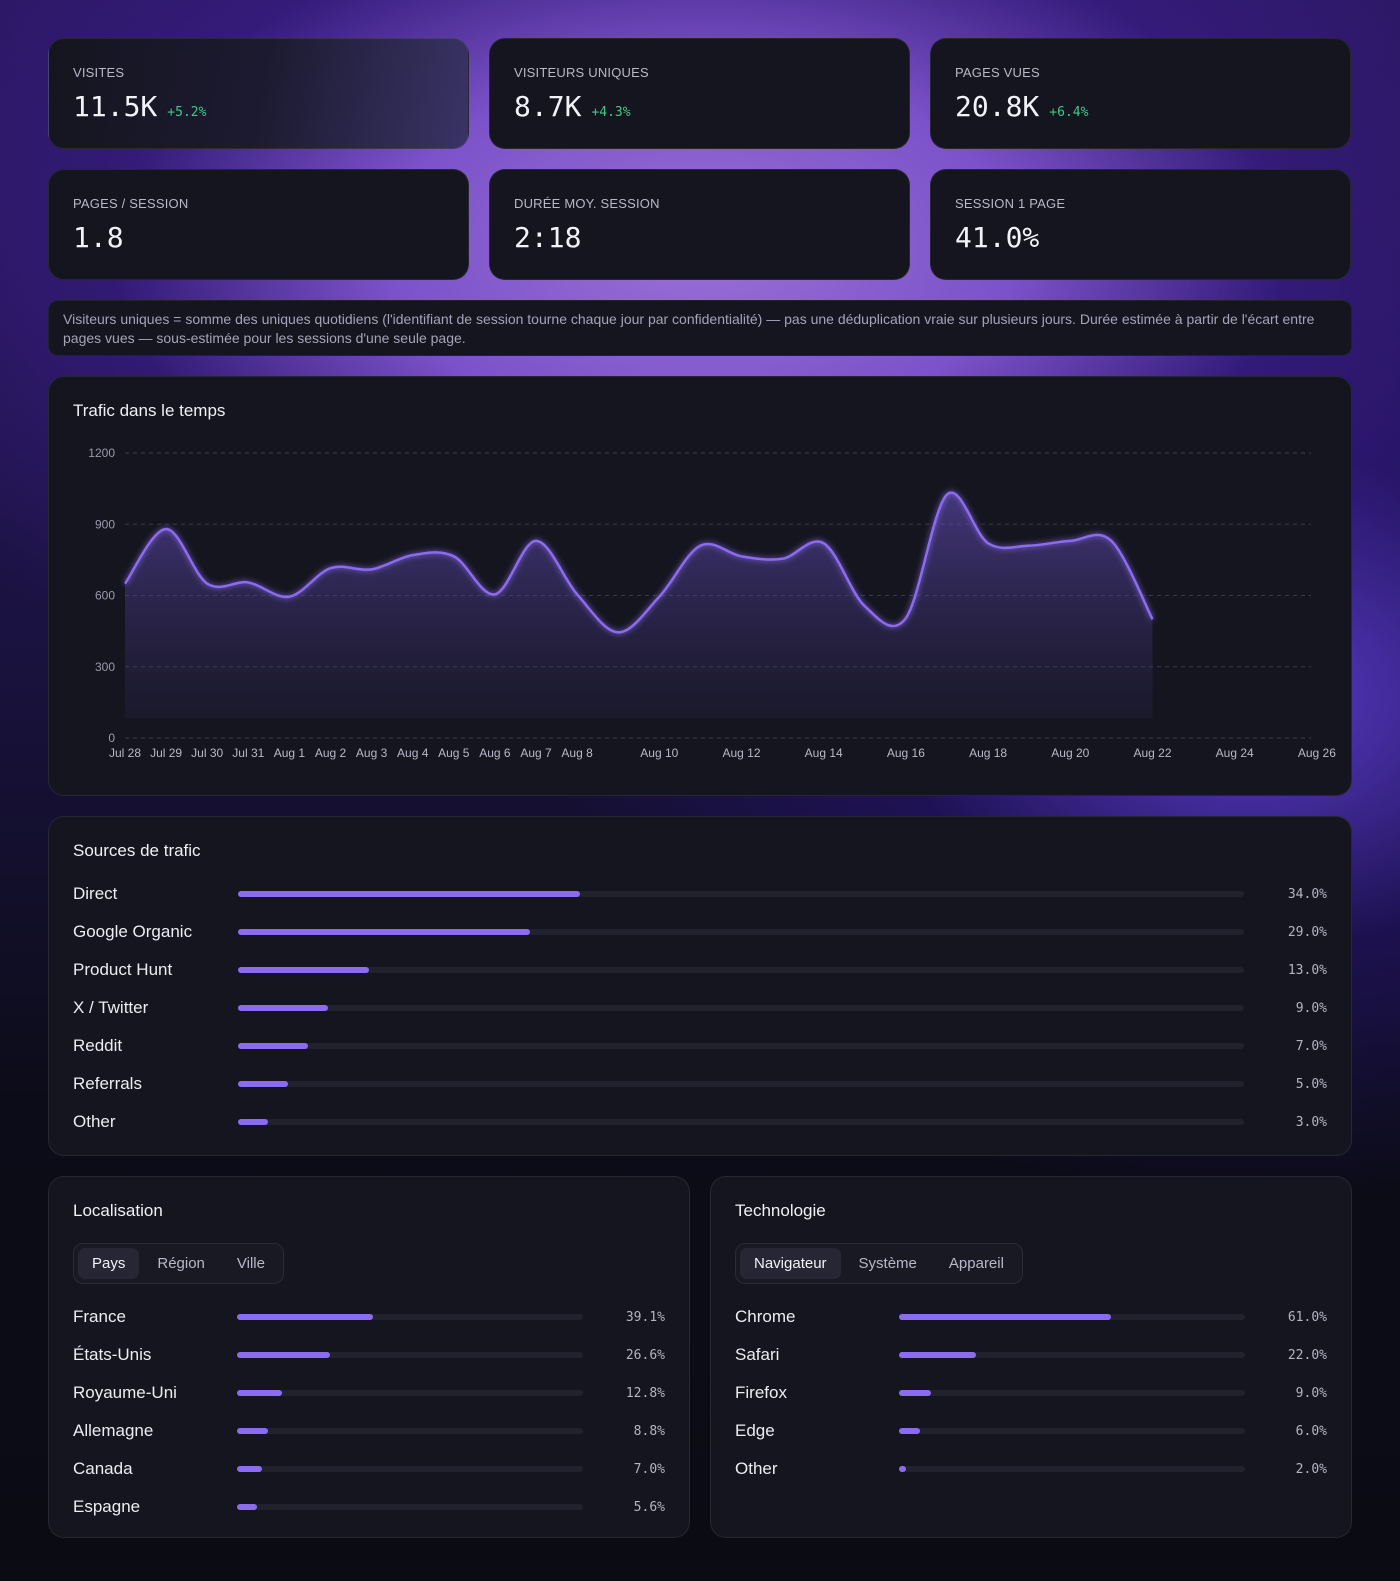 The width and height of the screenshot is (1400, 1581). Describe the element at coordinates (1140, 224) in the screenshot. I see `kpi-card-single-page-session: SESSION 1 PAGE 41.0%` at that location.